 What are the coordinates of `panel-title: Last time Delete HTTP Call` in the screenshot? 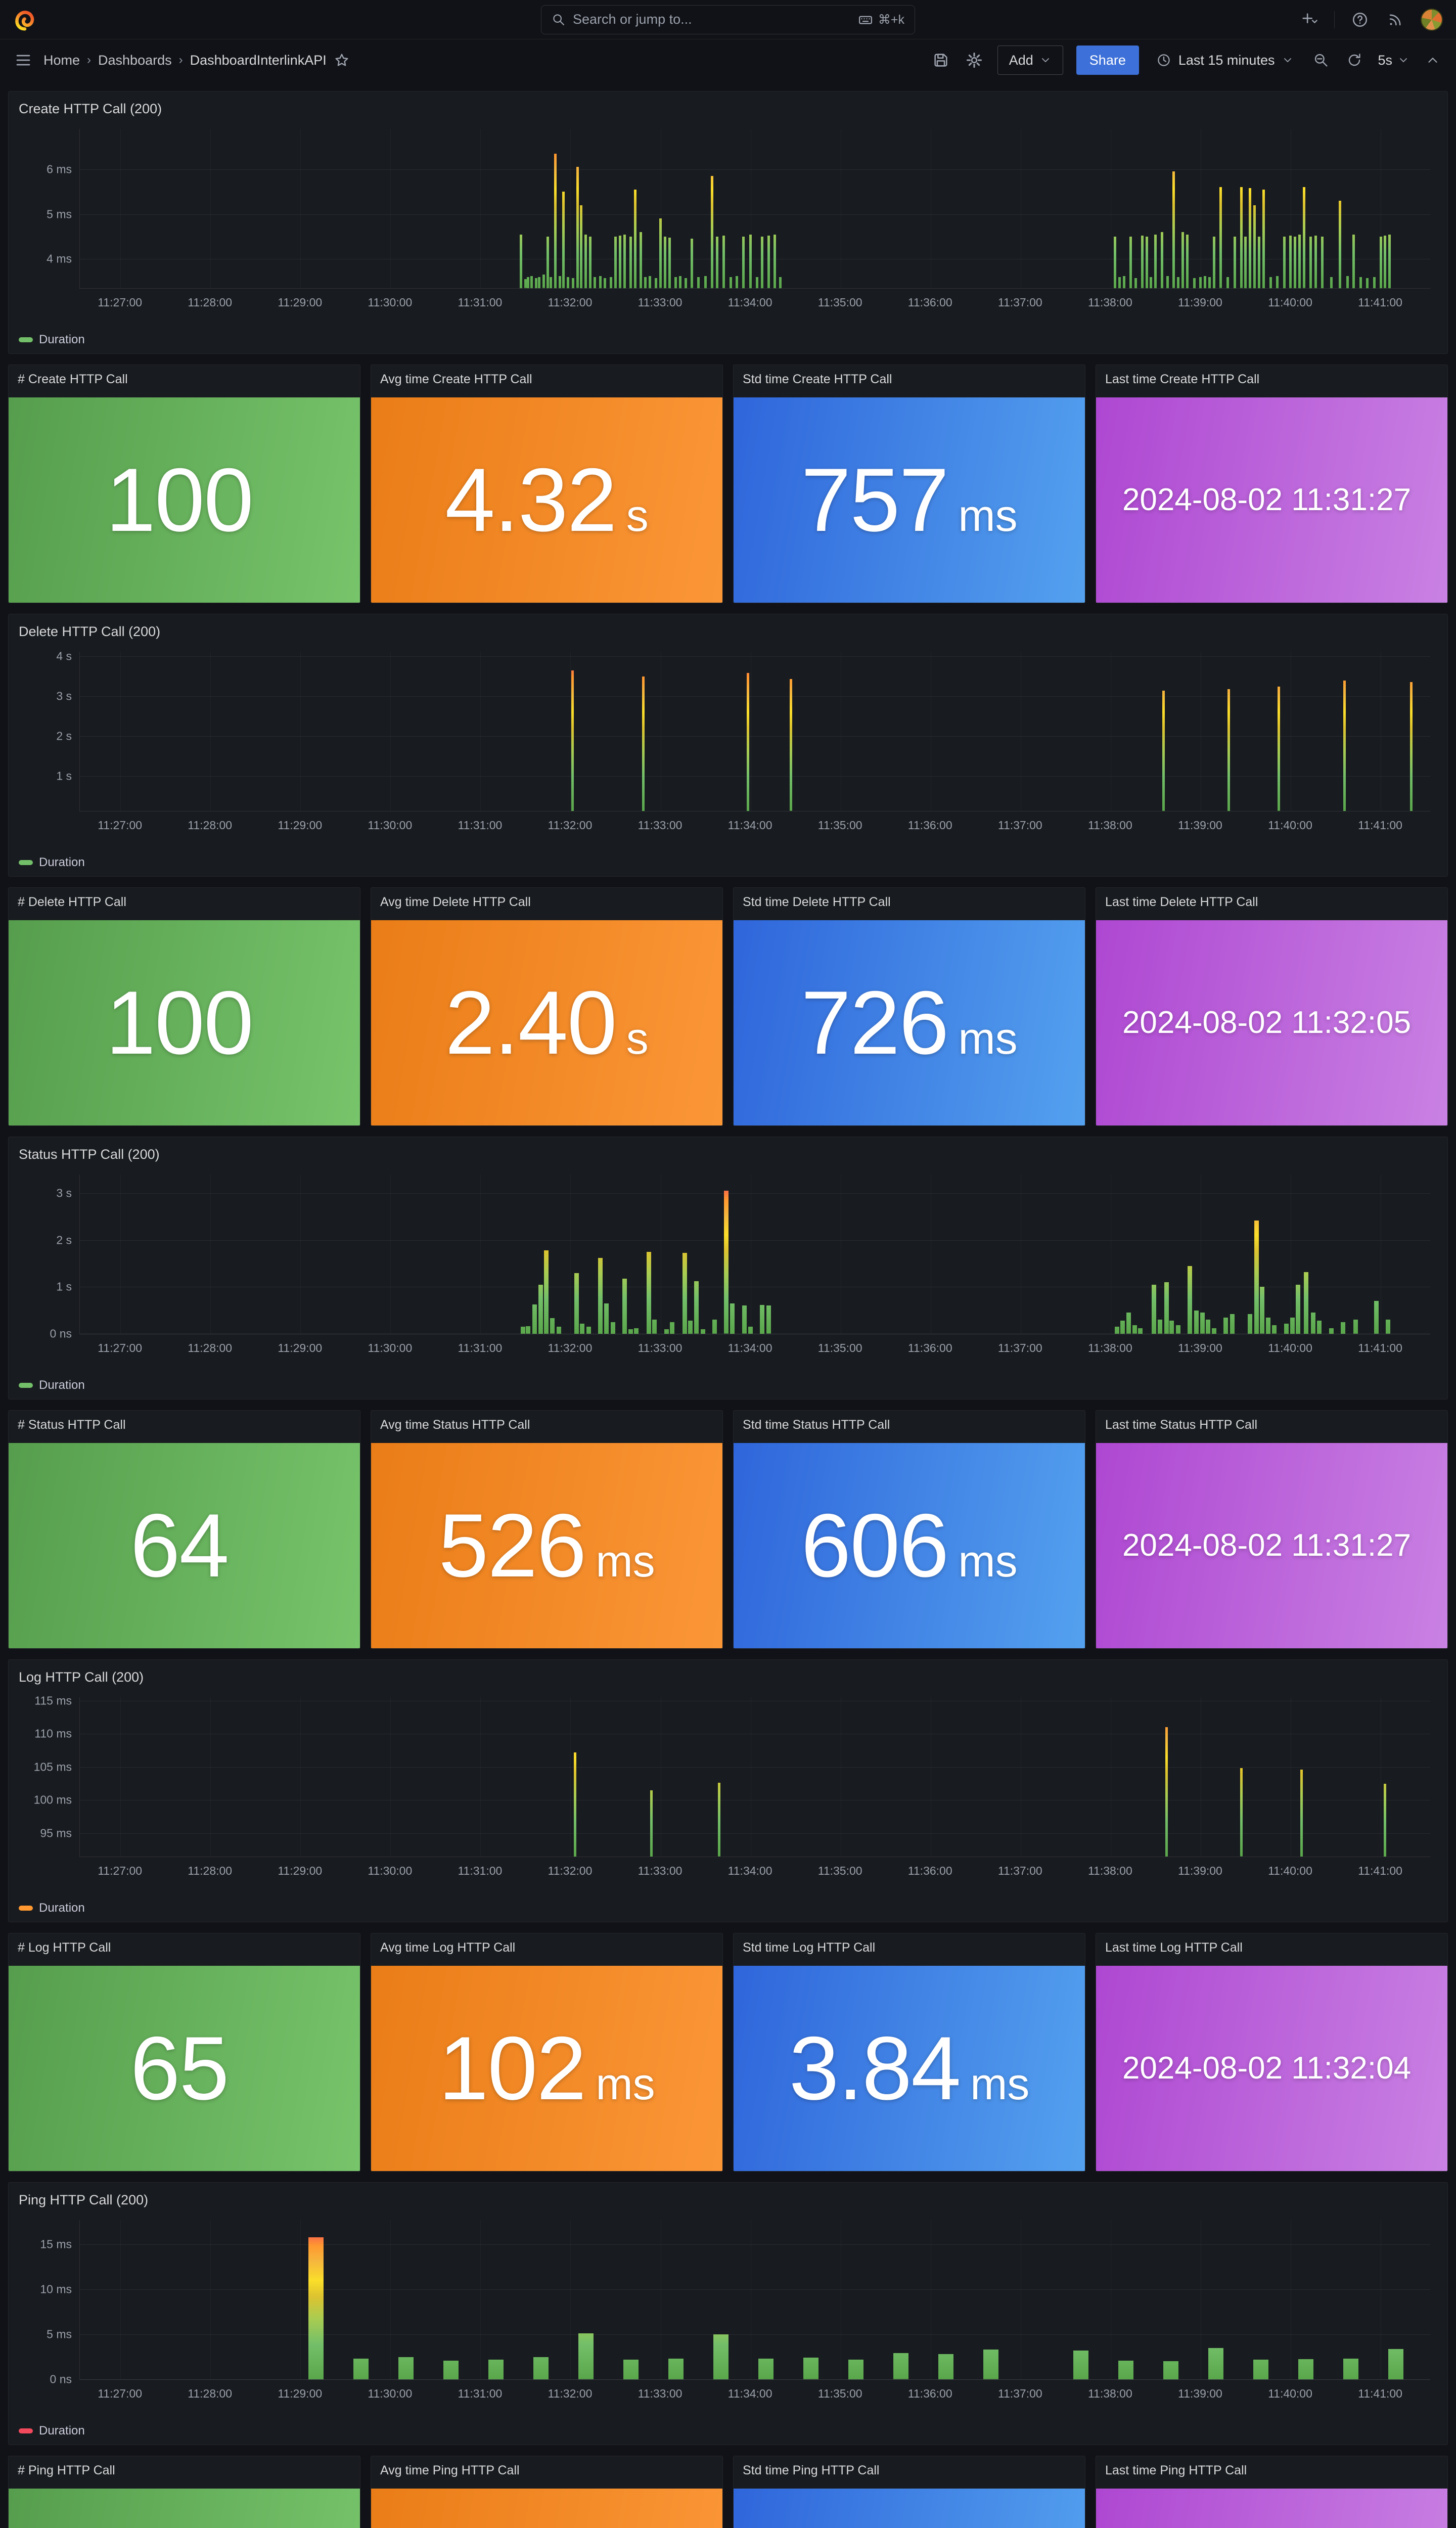 It's located at (1181, 902).